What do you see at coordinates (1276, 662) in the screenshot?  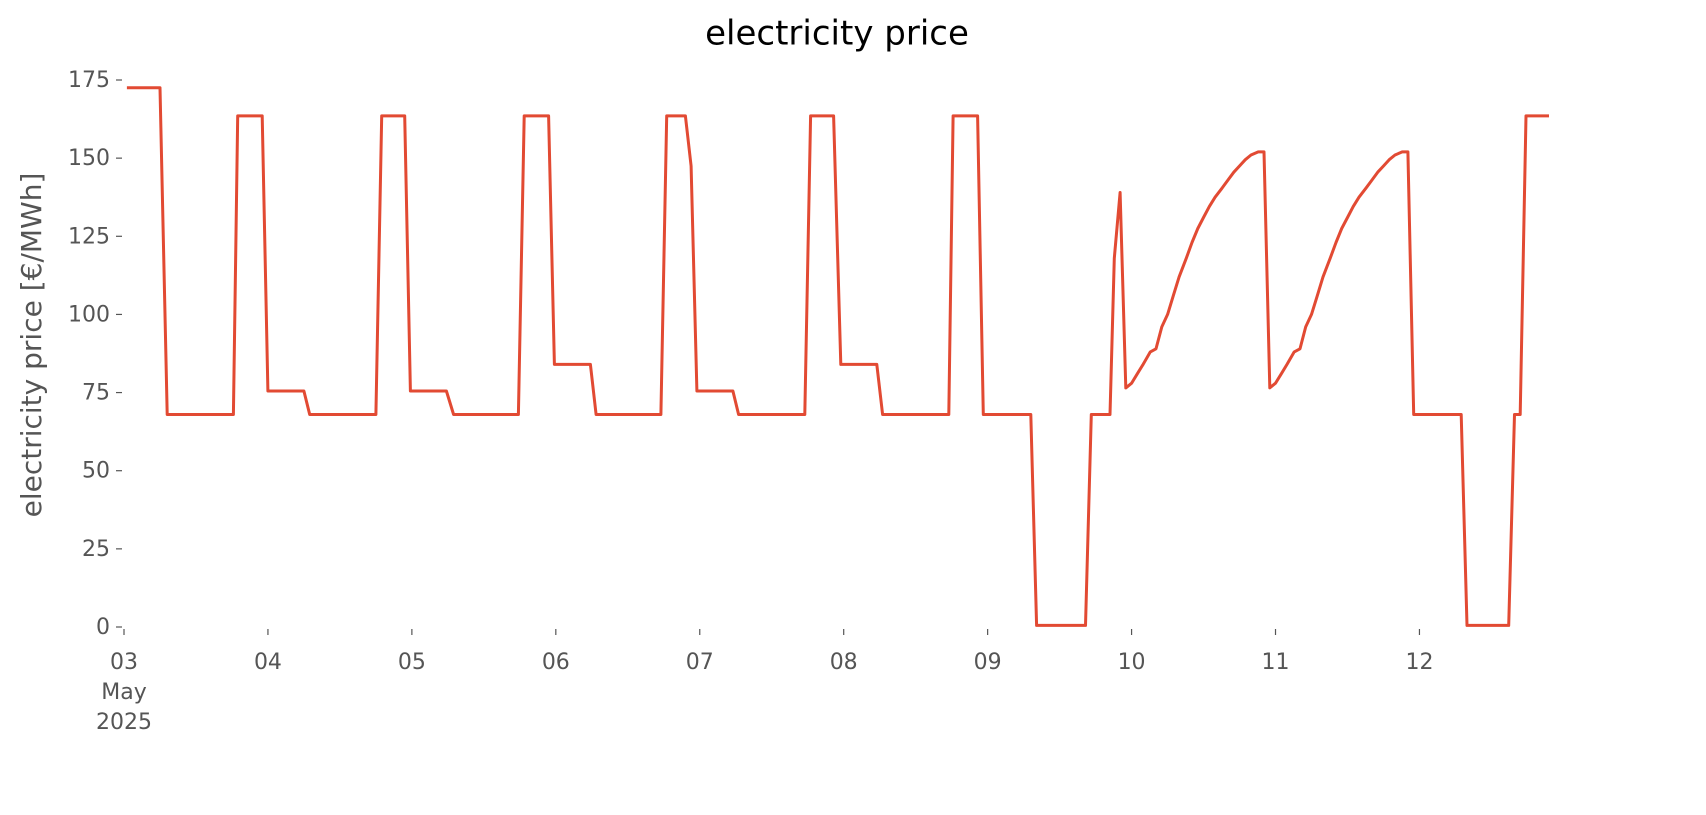 I see `x-tick-label: 11` at bounding box center [1276, 662].